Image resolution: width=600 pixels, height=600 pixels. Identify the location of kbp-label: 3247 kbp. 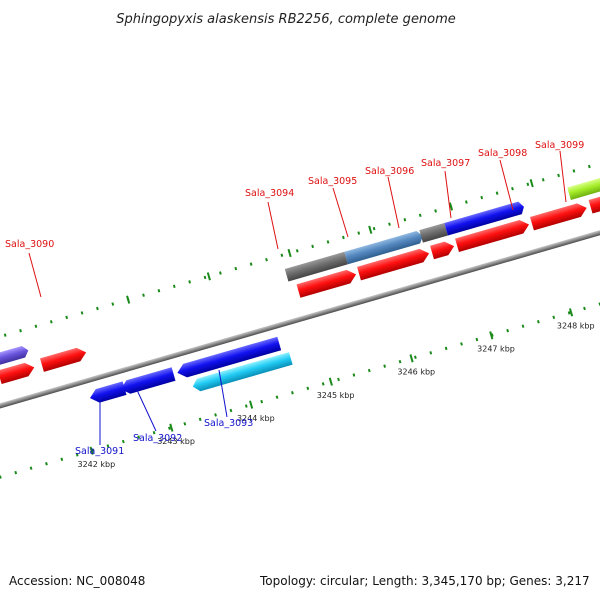
(496, 349).